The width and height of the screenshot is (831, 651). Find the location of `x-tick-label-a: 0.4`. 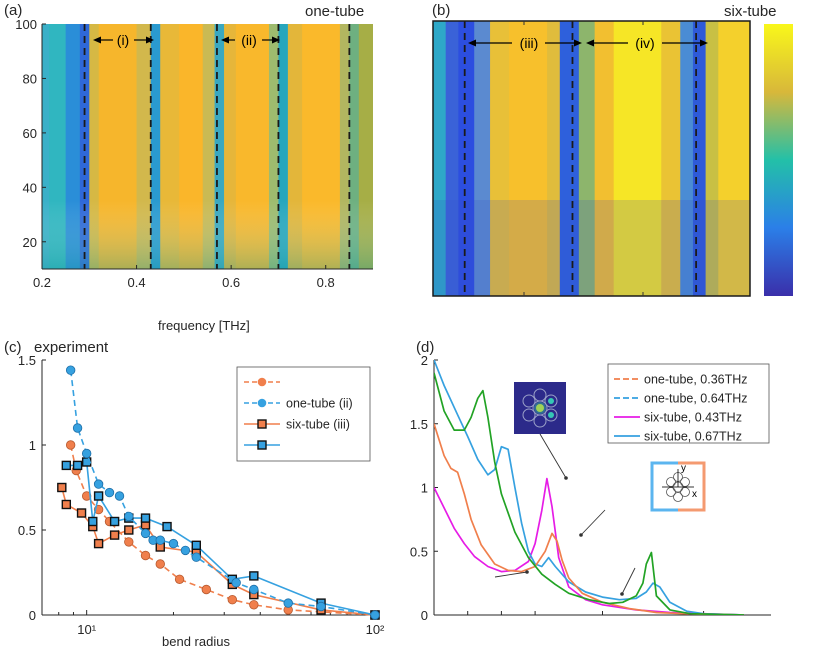

x-tick-label-a: 0.4 is located at coordinates (137, 282).